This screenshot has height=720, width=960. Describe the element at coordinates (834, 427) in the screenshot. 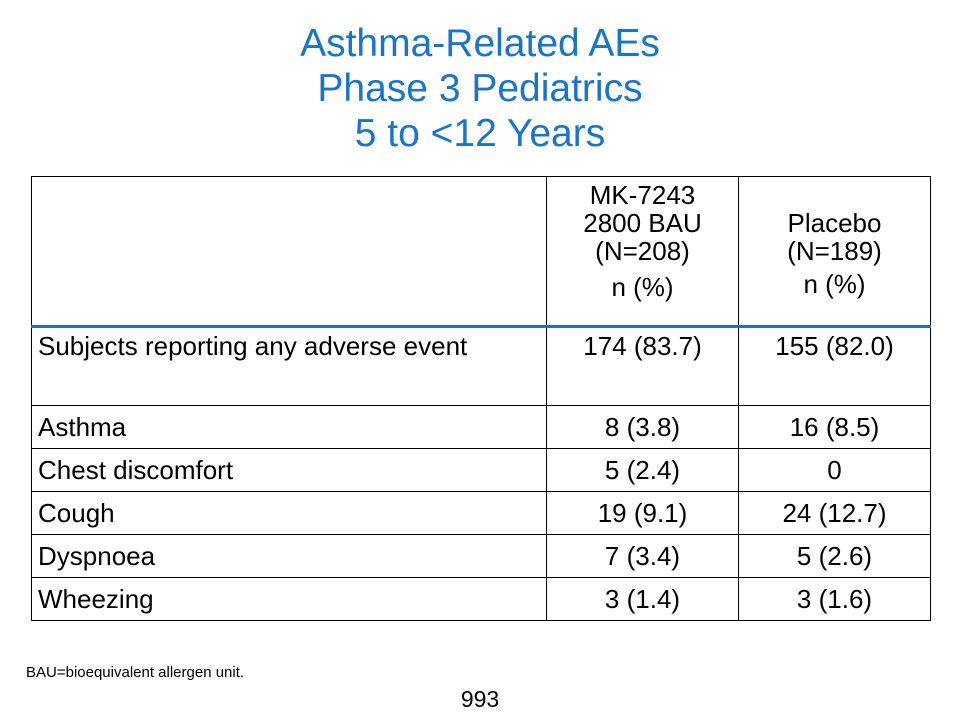

I see `row-placebo-value: 16 (8.5)` at that location.